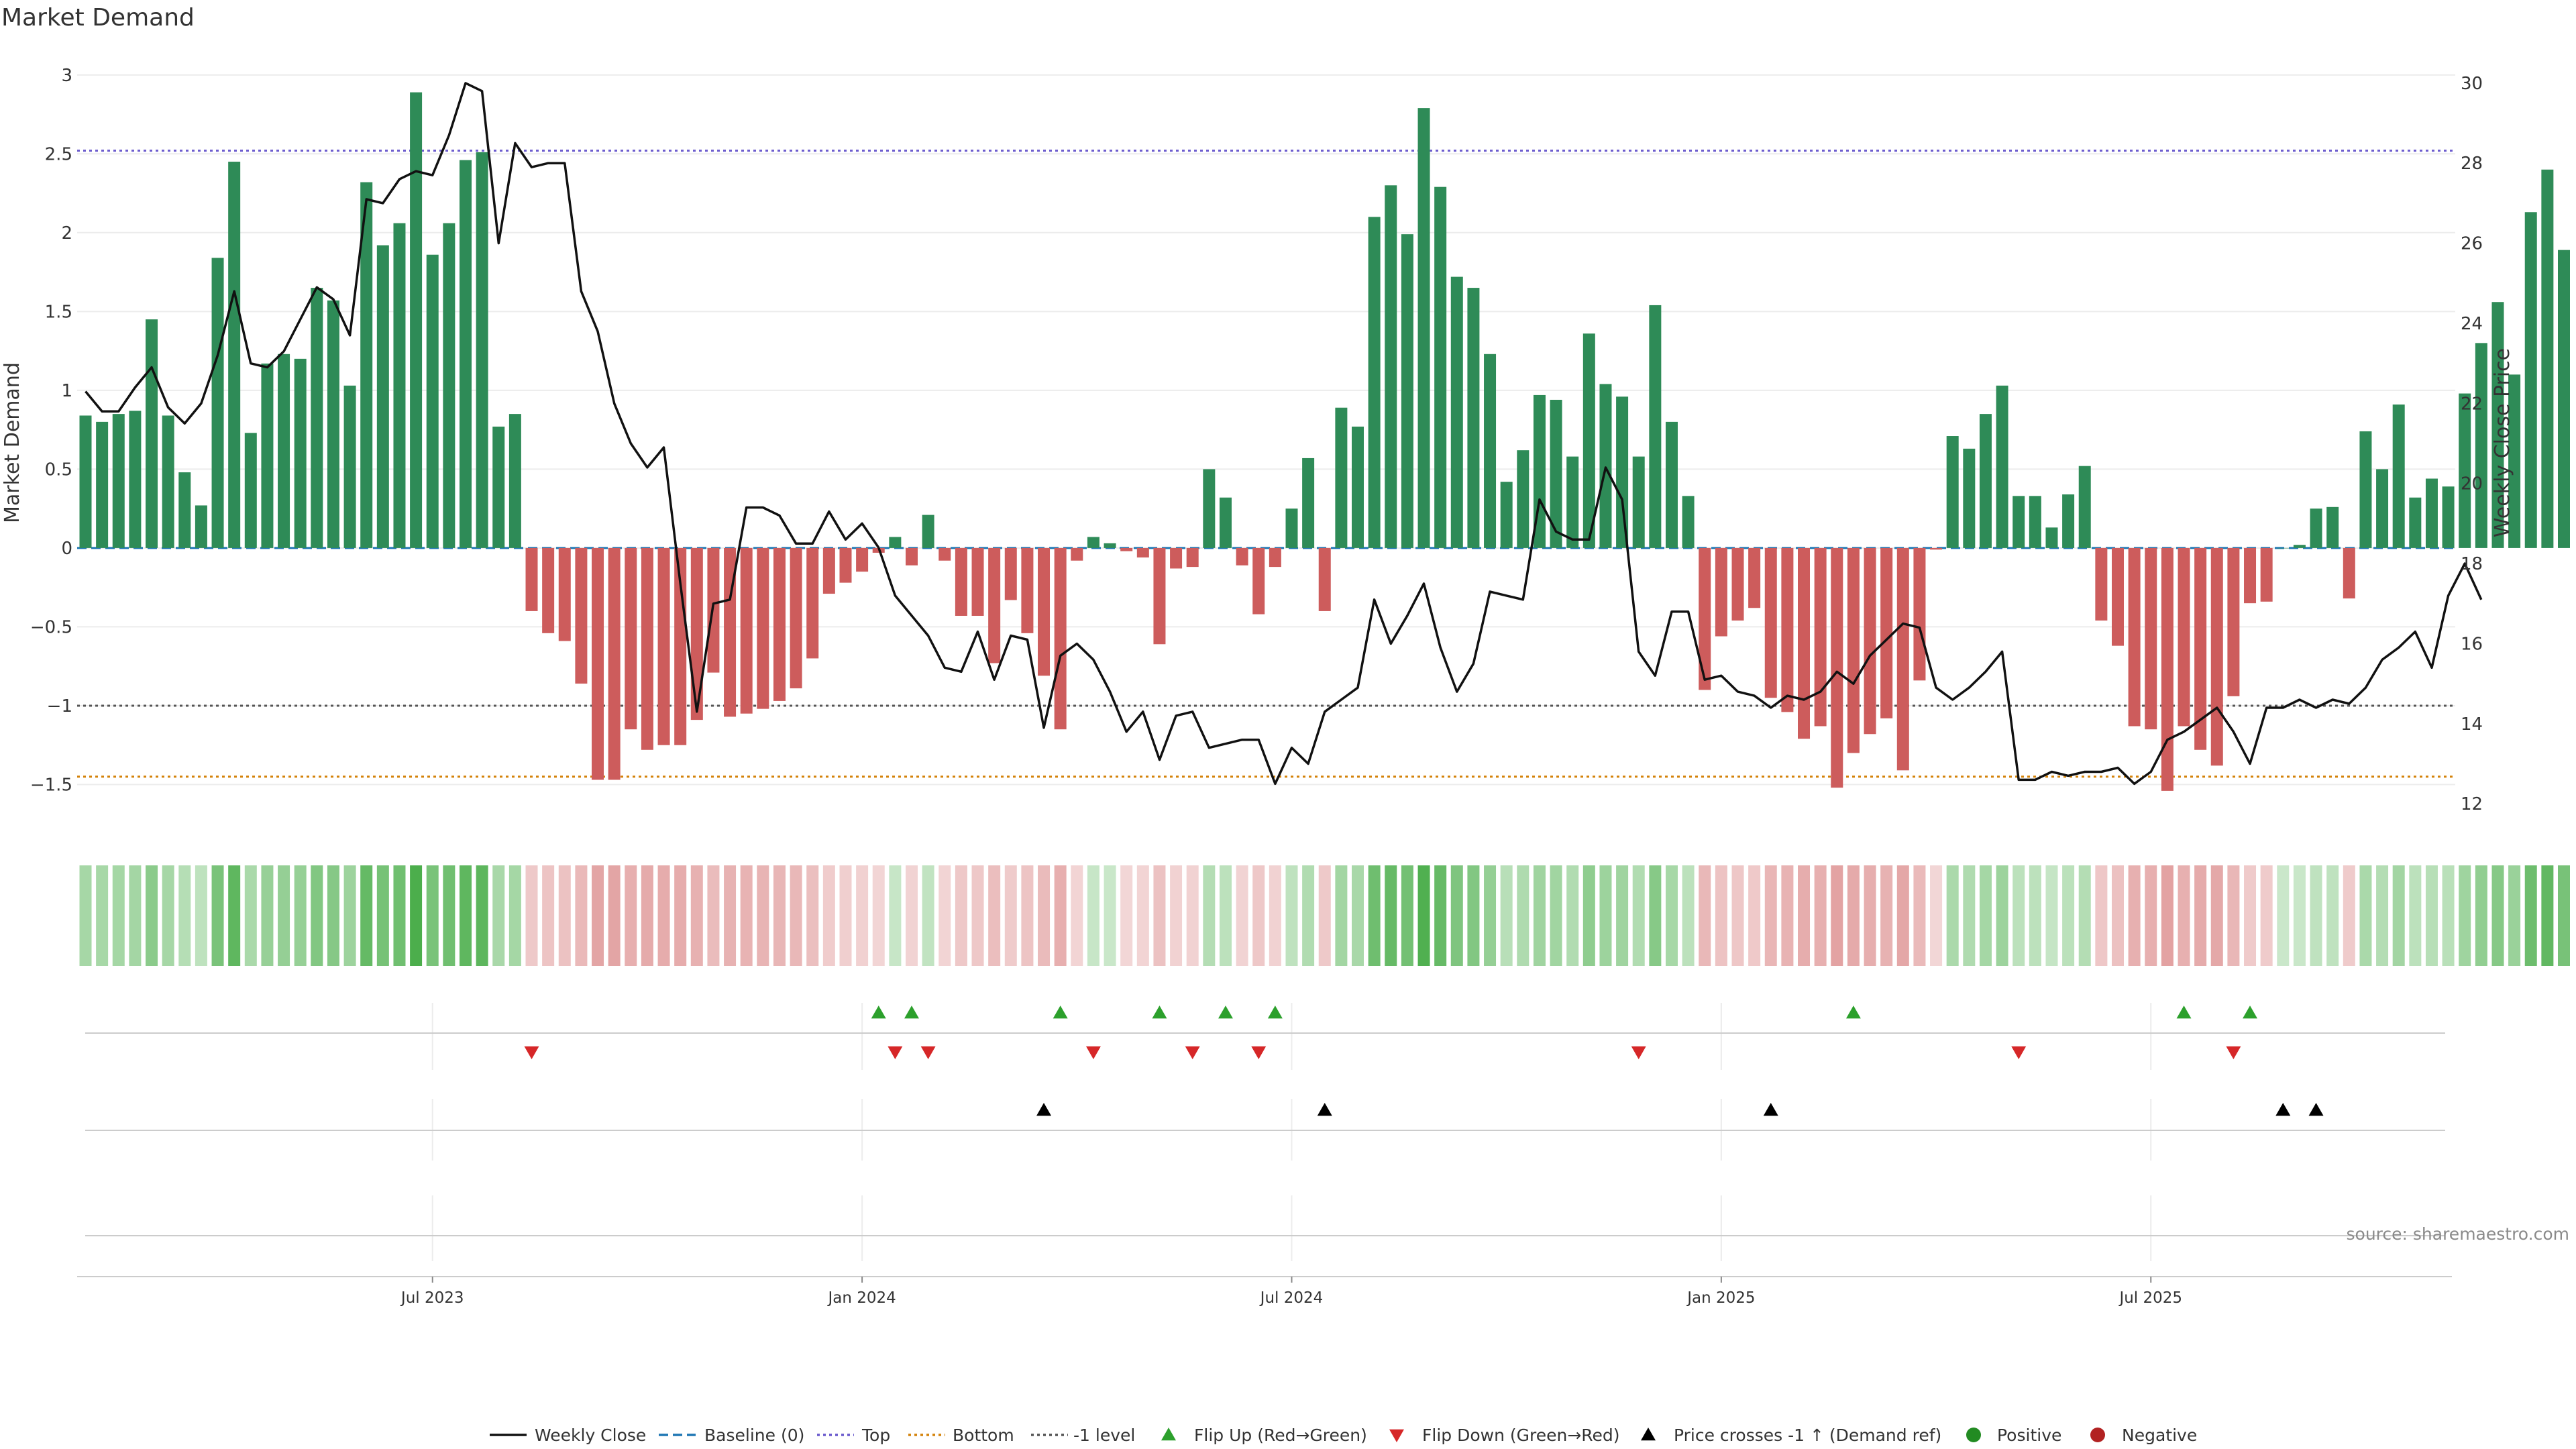  What do you see at coordinates (1104, 1435) in the screenshot?
I see `legend-label: -1 level` at bounding box center [1104, 1435].